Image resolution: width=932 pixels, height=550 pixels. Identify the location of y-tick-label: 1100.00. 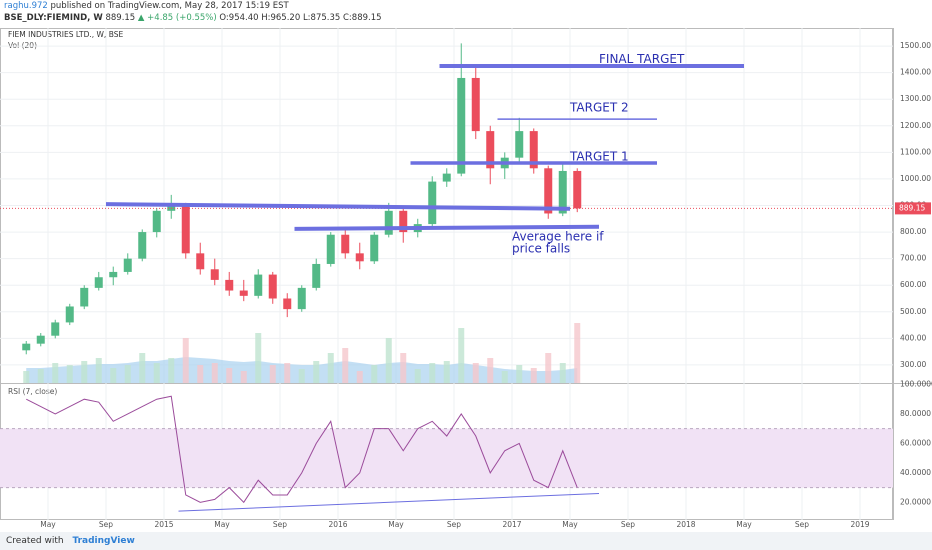
(915, 151).